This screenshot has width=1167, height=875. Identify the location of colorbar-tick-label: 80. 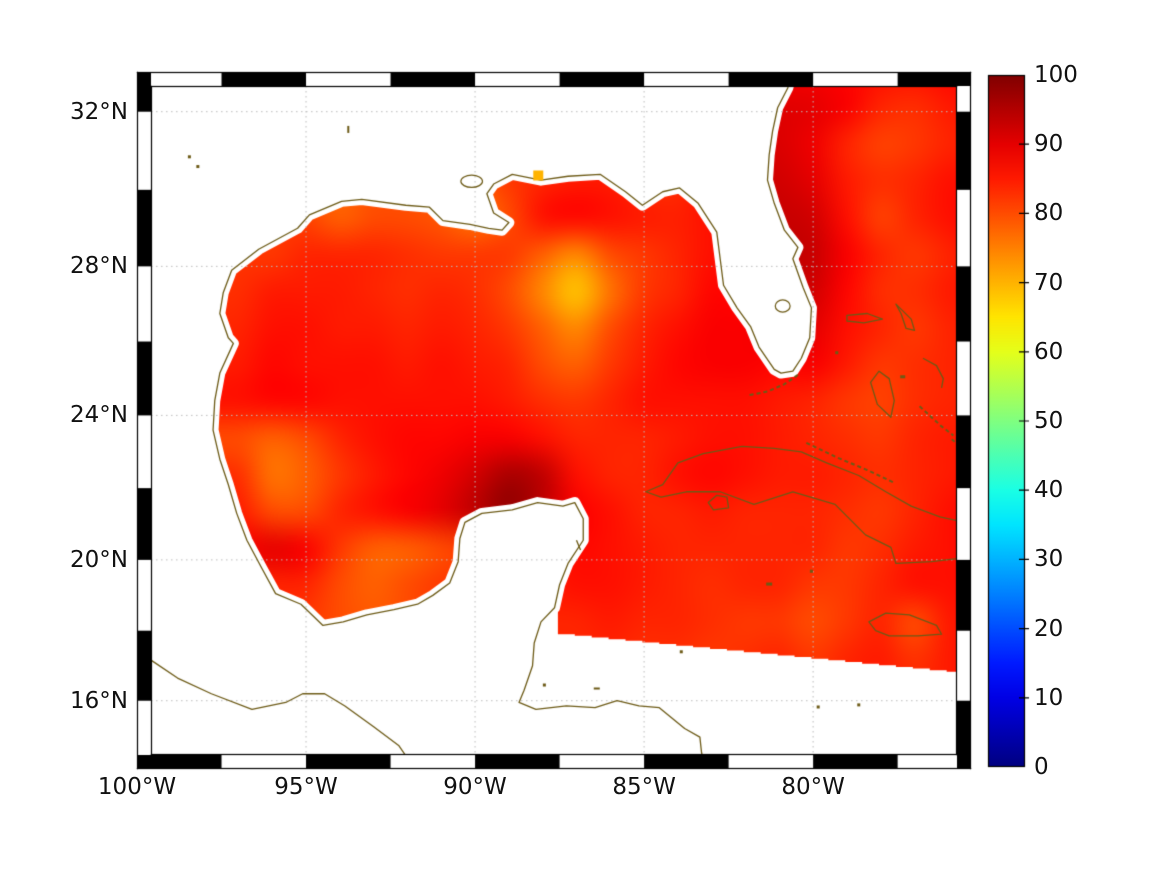
(1049, 213).